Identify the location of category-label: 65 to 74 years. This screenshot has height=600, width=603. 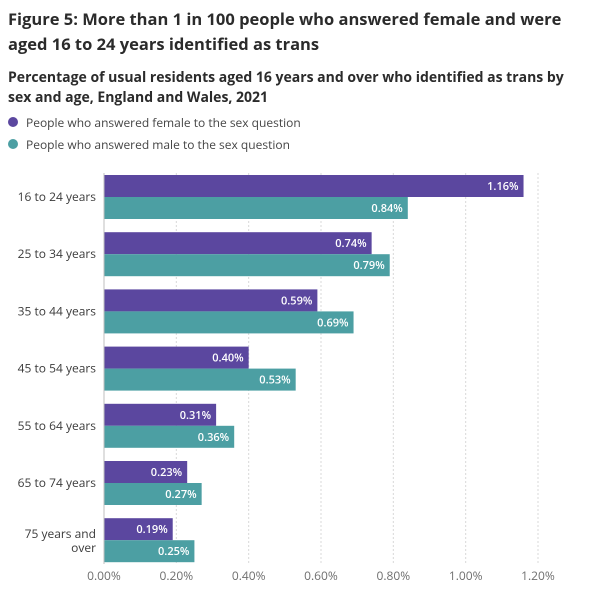
(57, 482).